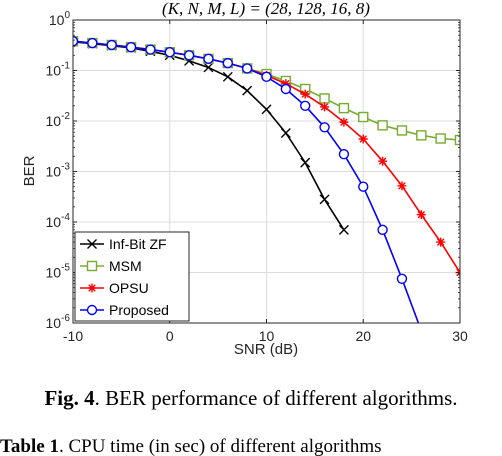 This screenshot has width=502, height=456. What do you see at coordinates (58, 322) in the screenshot?
I see `y-tick-label: 10⁻⁶` at bounding box center [58, 322].